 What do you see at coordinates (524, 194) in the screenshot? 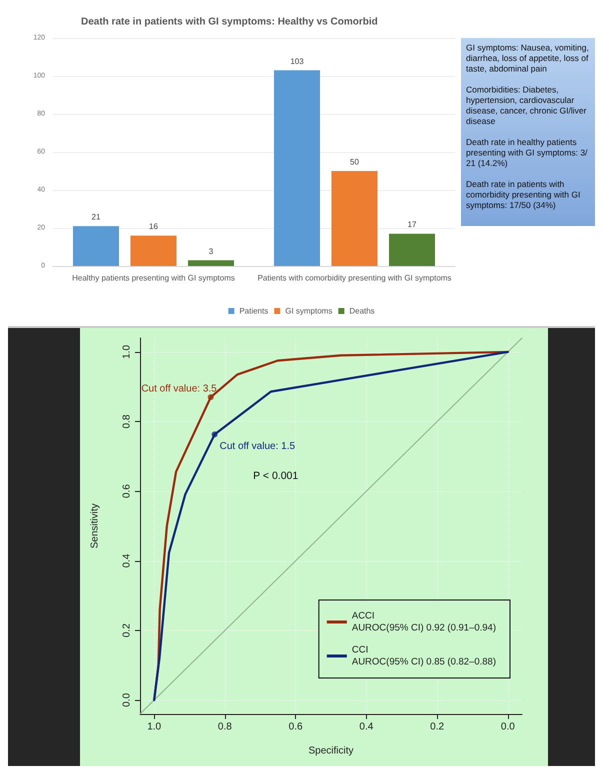
I see `text: Death rate in patients with comorbidity presenting with GI symptoms: 17/50 (34%)` at bounding box center [524, 194].